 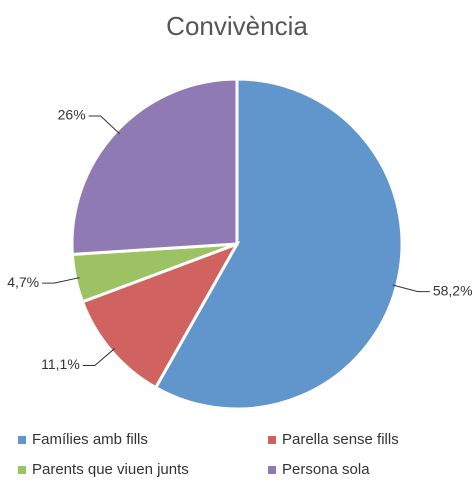 I want to click on data-label: 11,1%, so click(x=60, y=364).